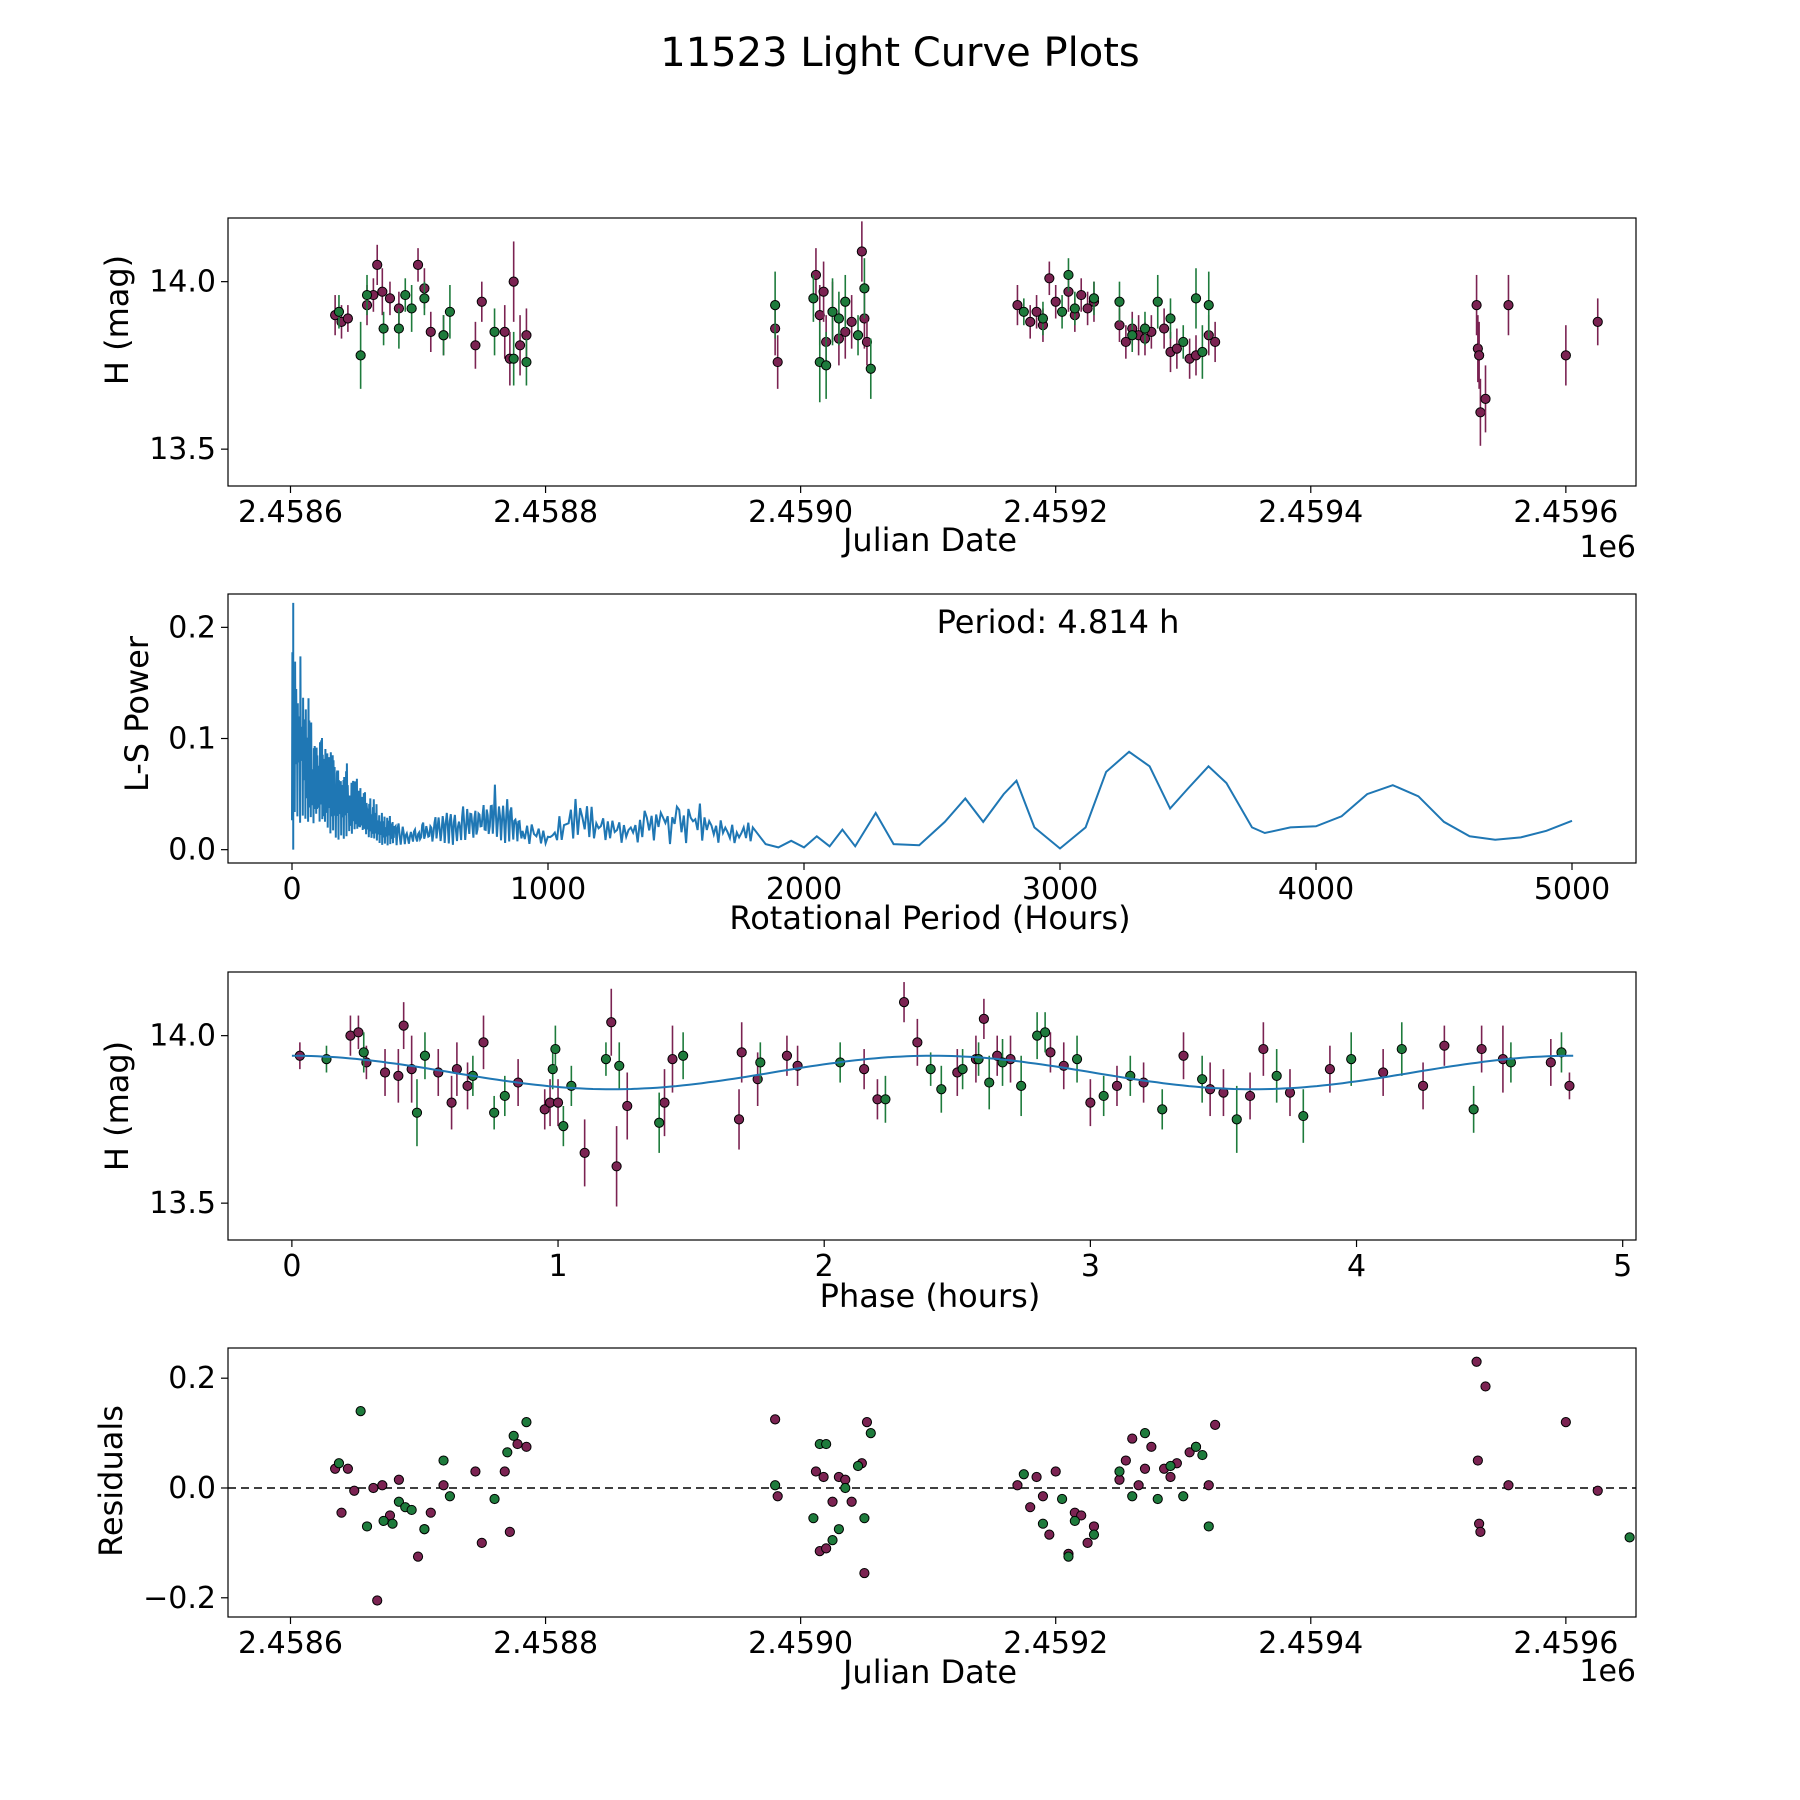 The width and height of the screenshot is (1800, 1800). Describe the element at coordinates (117, 320) in the screenshot. I see `light-curve-ylabel: H (mag)` at that location.